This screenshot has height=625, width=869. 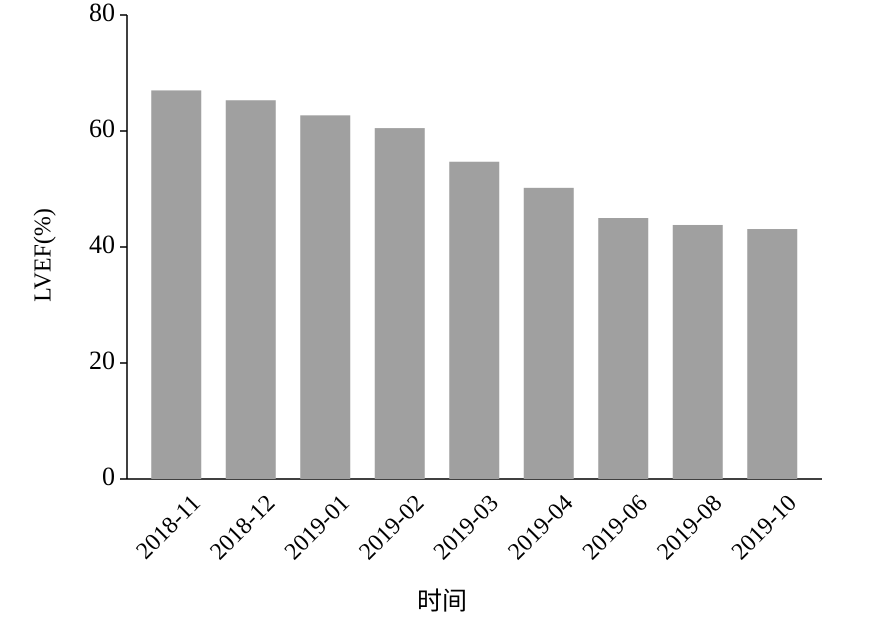 What do you see at coordinates (102, 244) in the screenshot?
I see `y-tick-label: 40` at bounding box center [102, 244].